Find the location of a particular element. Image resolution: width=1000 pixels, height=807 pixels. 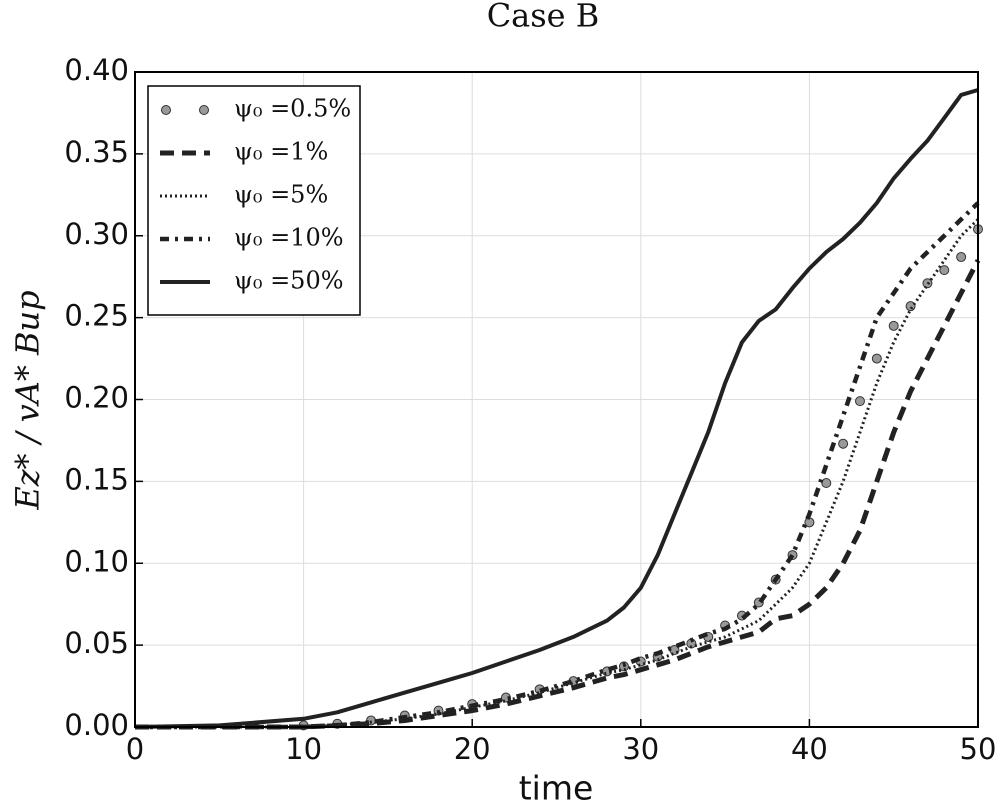

y-axis-label: Ez* / vA* Bup is located at coordinates (28, 400).